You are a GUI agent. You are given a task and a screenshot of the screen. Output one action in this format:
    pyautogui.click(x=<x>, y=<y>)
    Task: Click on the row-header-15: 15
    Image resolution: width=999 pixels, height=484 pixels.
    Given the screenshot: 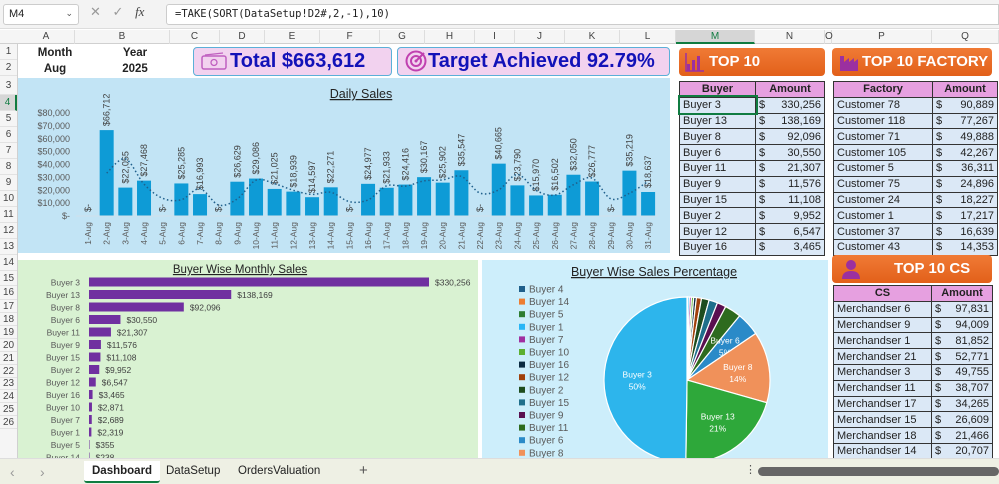 What is the action you would take?
    pyautogui.click(x=8, y=278)
    